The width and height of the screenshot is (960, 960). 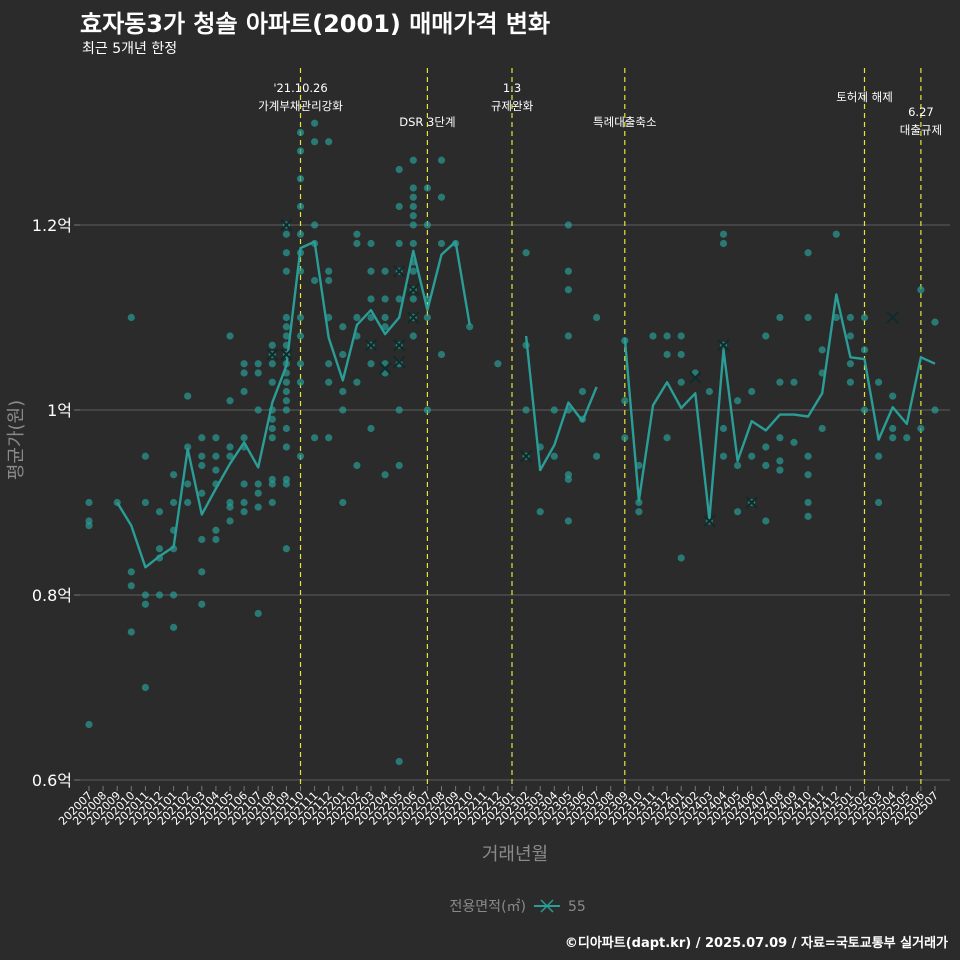 What do you see at coordinates (512, 88) in the screenshot?
I see `annotation-label: 1.3` at bounding box center [512, 88].